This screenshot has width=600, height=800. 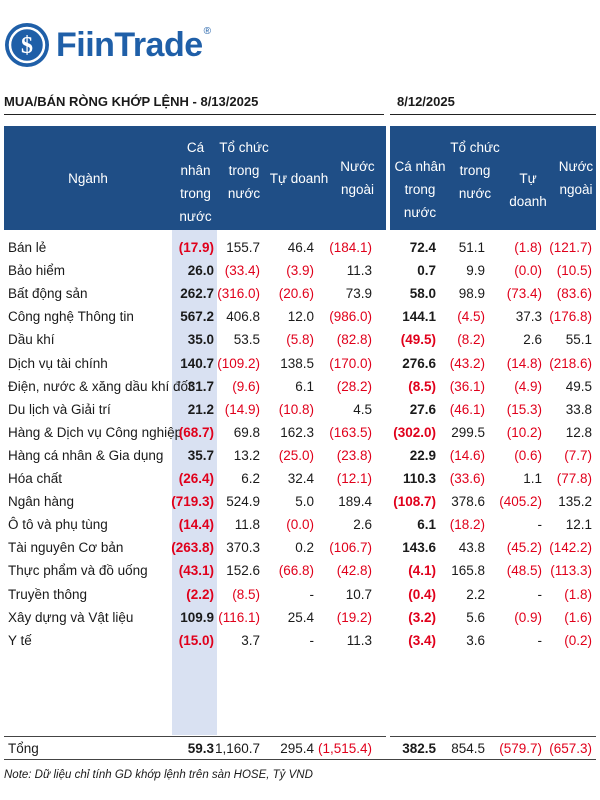 What do you see at coordinates (578, 640) in the screenshot?
I see `value-cell: (0.2)` at bounding box center [578, 640].